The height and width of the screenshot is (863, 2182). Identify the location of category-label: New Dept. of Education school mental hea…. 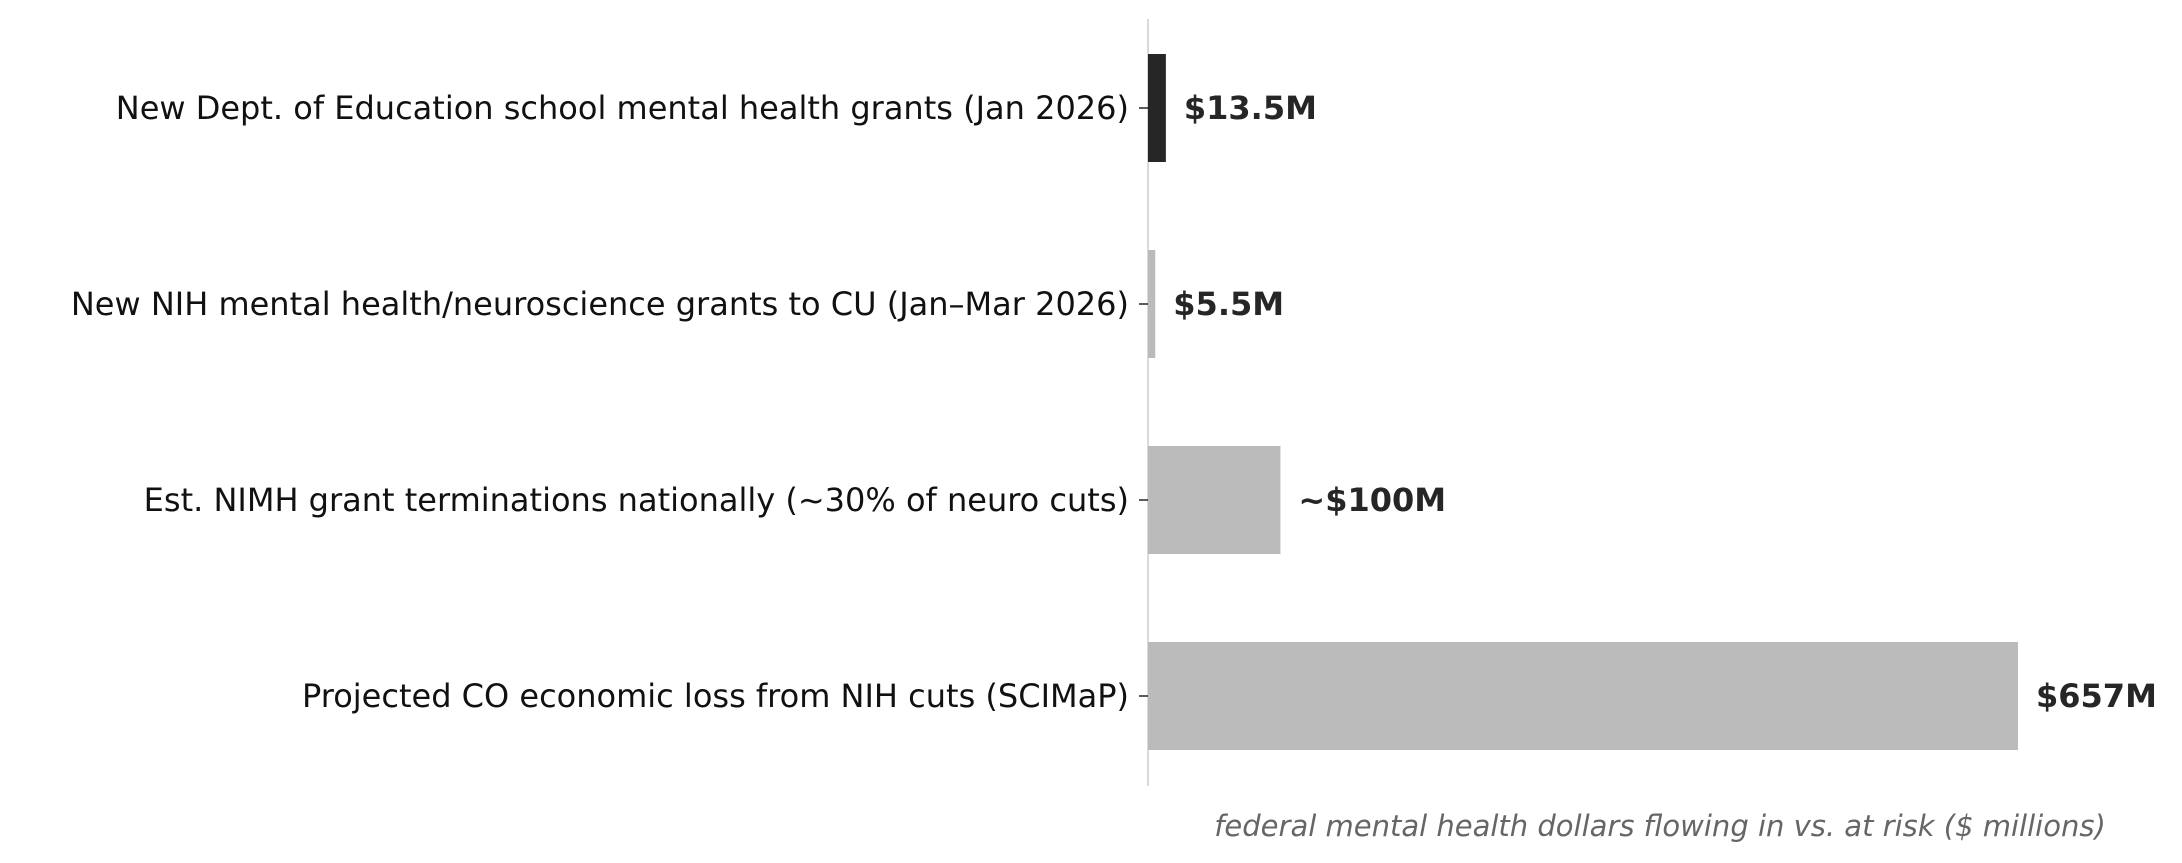
(622, 108).